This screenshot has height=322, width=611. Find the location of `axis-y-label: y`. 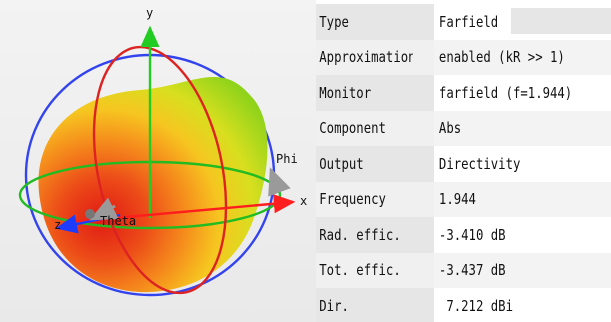

axis-y-label: y is located at coordinates (150, 13).